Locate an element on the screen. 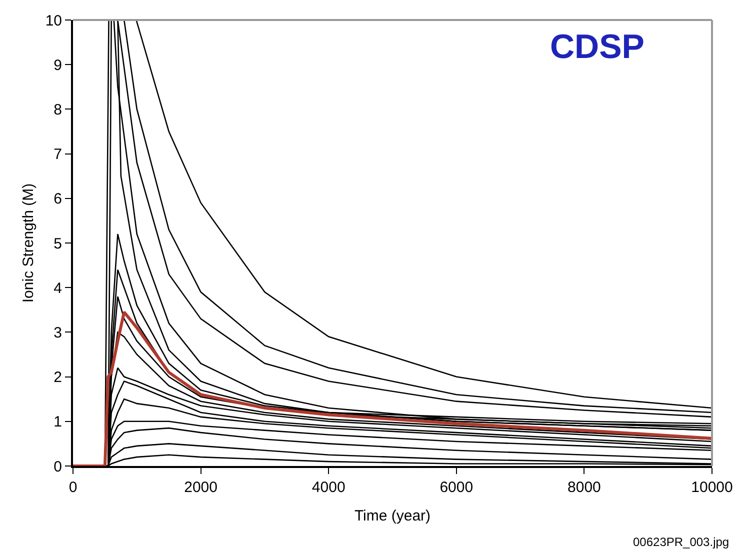  x-tick-label: 2000 is located at coordinates (201, 487).